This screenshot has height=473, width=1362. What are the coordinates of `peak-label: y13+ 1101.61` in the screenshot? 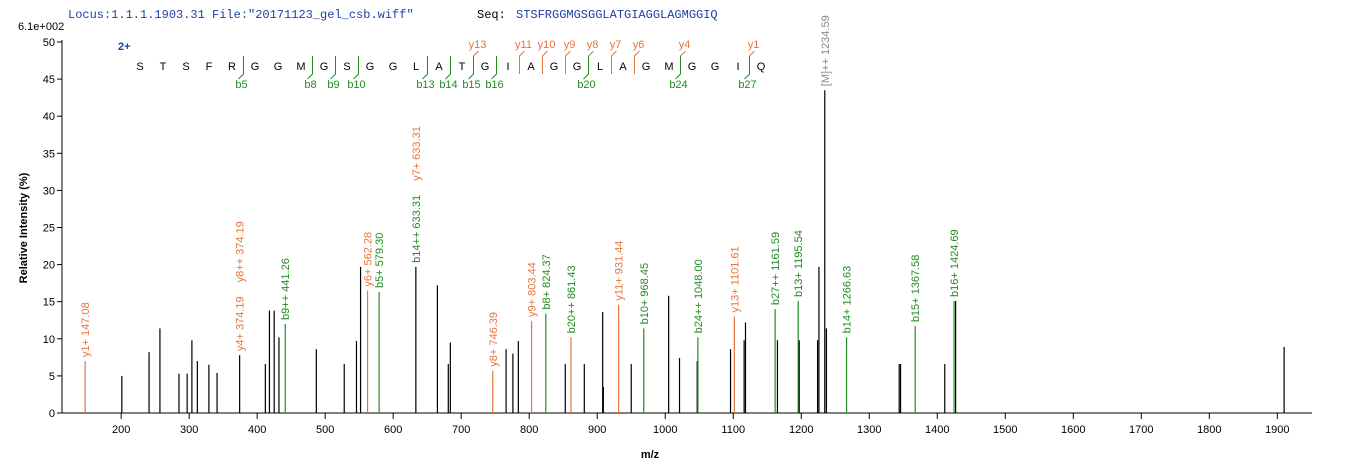 It's located at (735, 279).